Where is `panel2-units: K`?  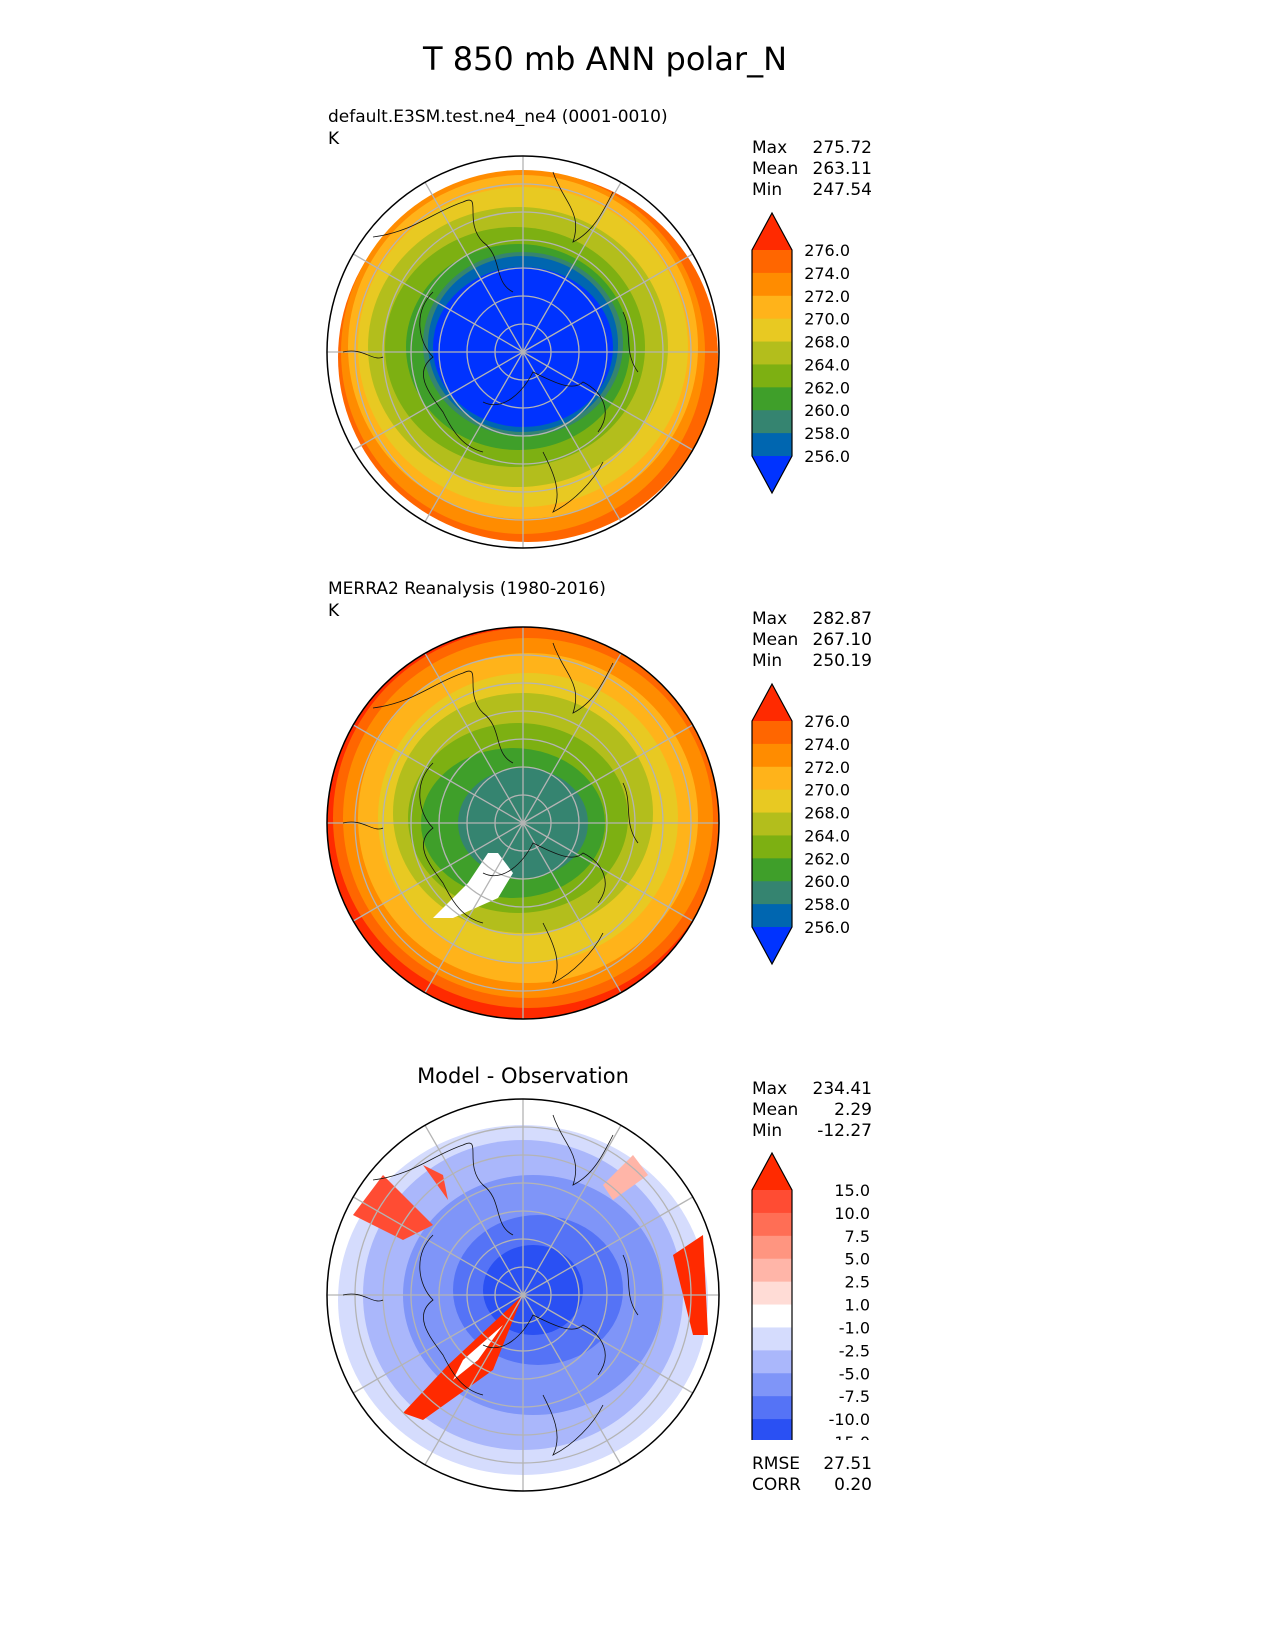
panel2-units: K is located at coordinates (334, 611).